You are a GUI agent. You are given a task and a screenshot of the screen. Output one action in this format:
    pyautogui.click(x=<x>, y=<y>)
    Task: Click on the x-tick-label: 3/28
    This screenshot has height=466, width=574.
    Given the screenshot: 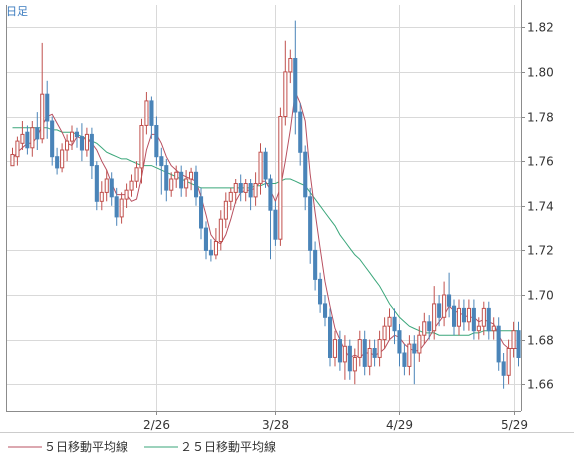 What is the action you would take?
    pyautogui.click(x=275, y=425)
    